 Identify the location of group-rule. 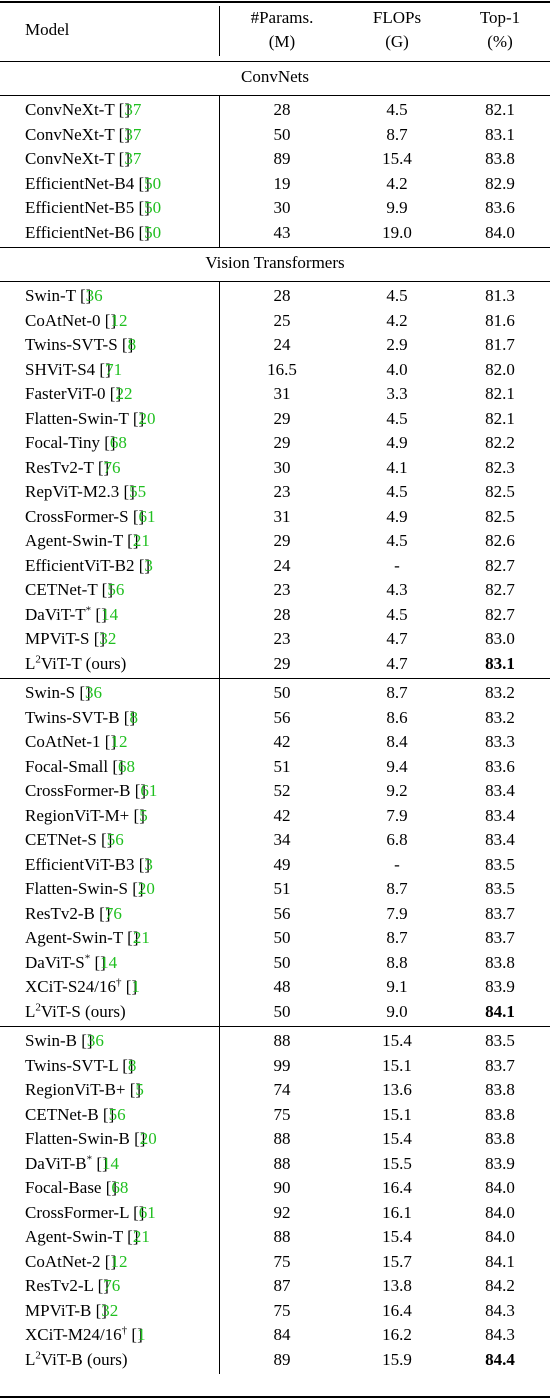
(275, 281).